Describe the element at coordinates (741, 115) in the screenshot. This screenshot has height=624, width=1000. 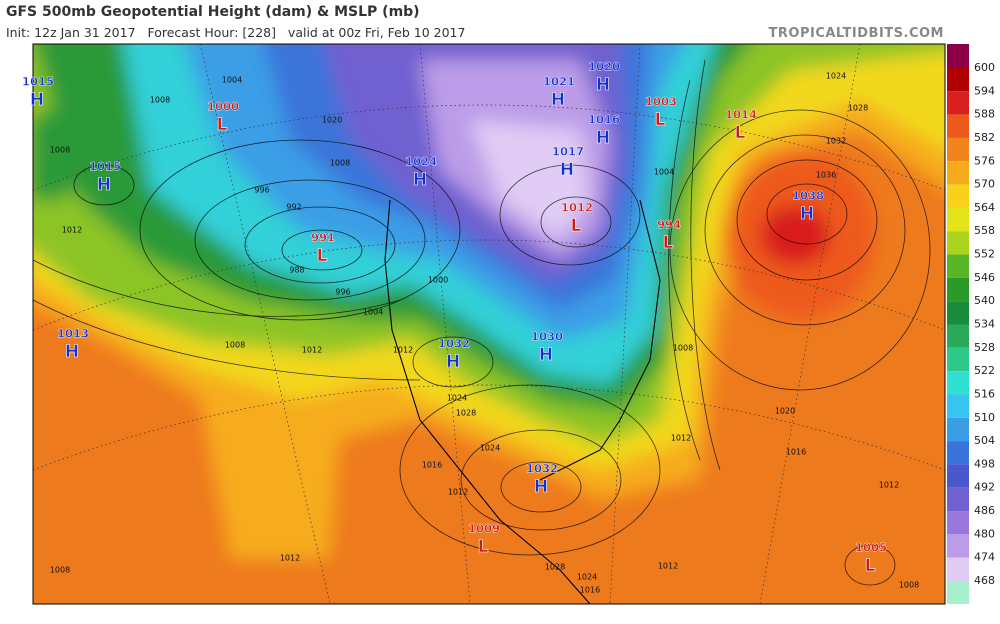
I see `pressure-center-value: 1014` at that location.